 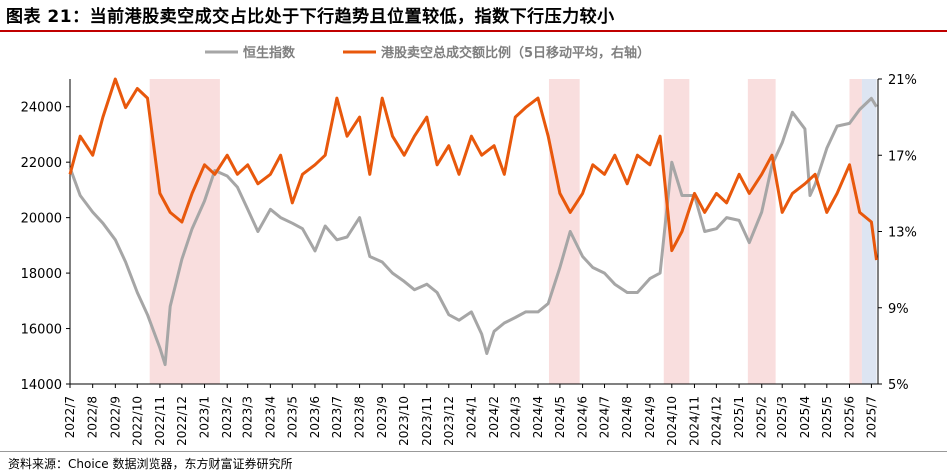 What do you see at coordinates (672, 421) in the screenshot?
I see `x-tick-label: 2024/10` at bounding box center [672, 421].